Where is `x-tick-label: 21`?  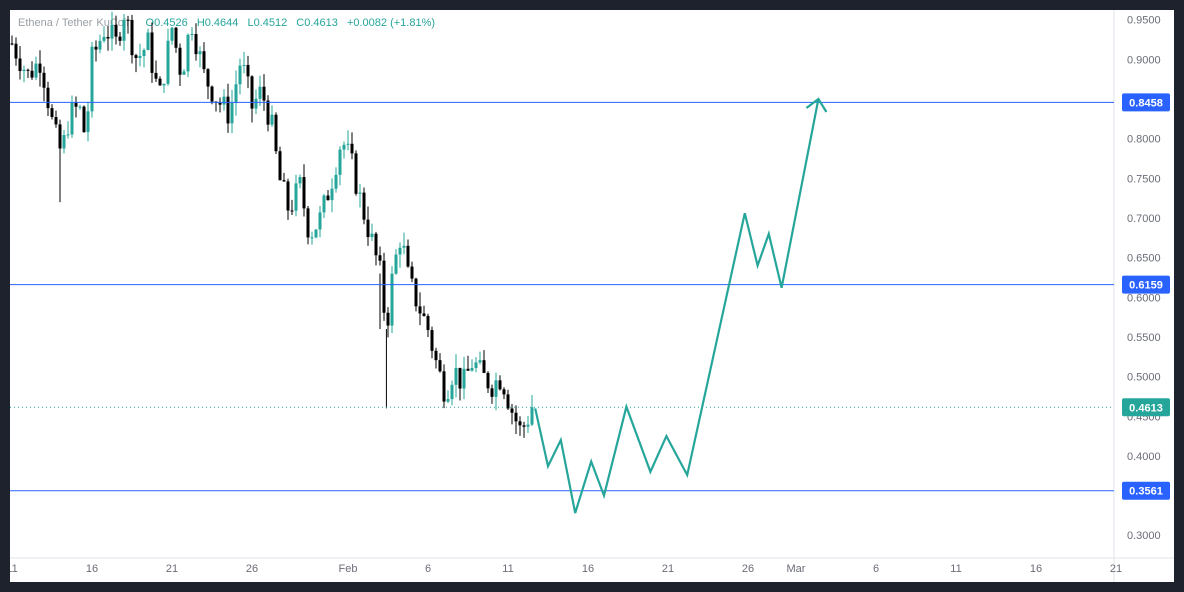
x-tick-label: 21 is located at coordinates (1116, 569).